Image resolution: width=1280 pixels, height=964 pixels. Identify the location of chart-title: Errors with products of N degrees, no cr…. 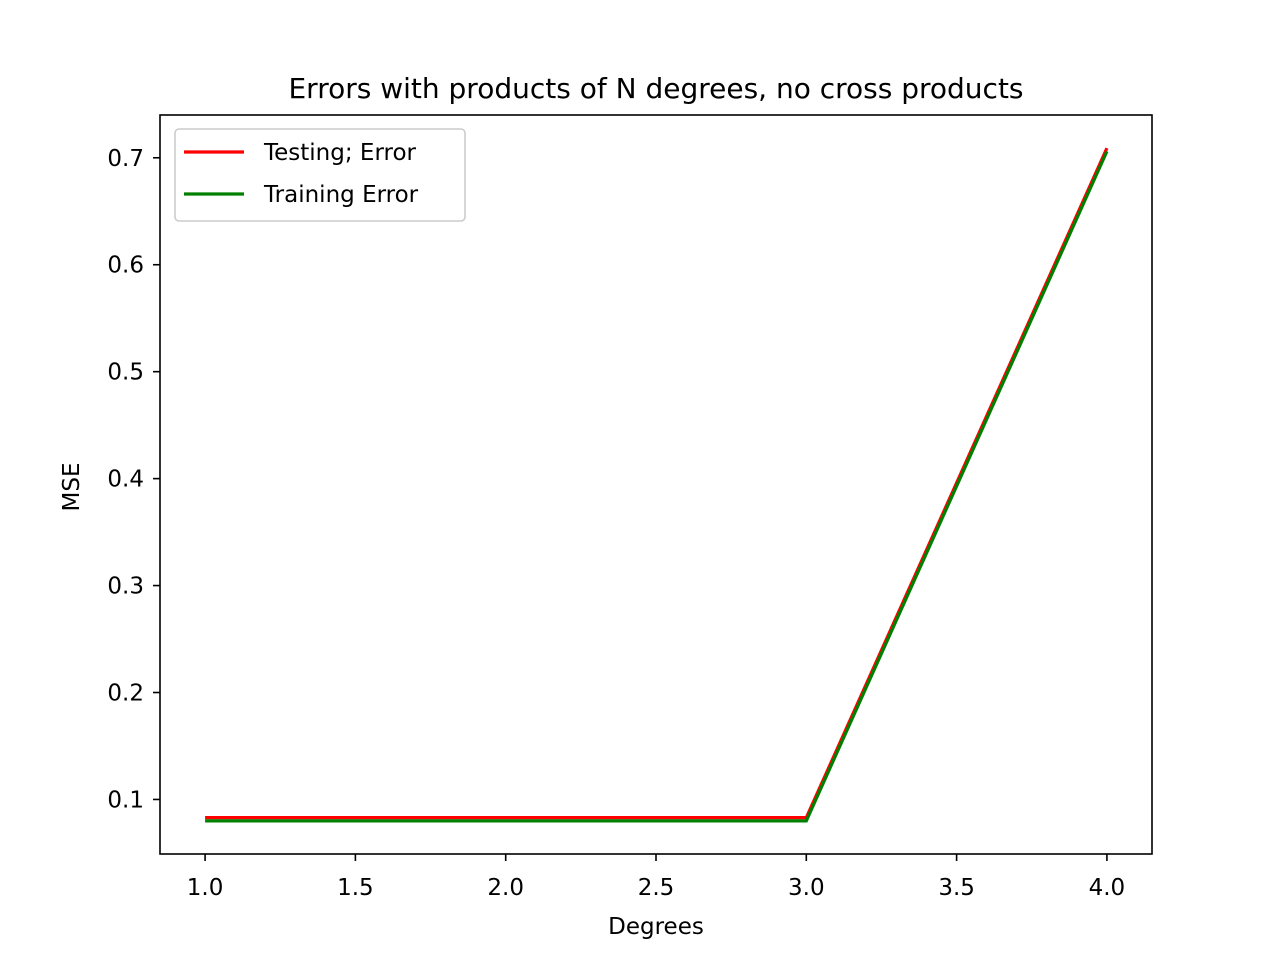
(655, 88).